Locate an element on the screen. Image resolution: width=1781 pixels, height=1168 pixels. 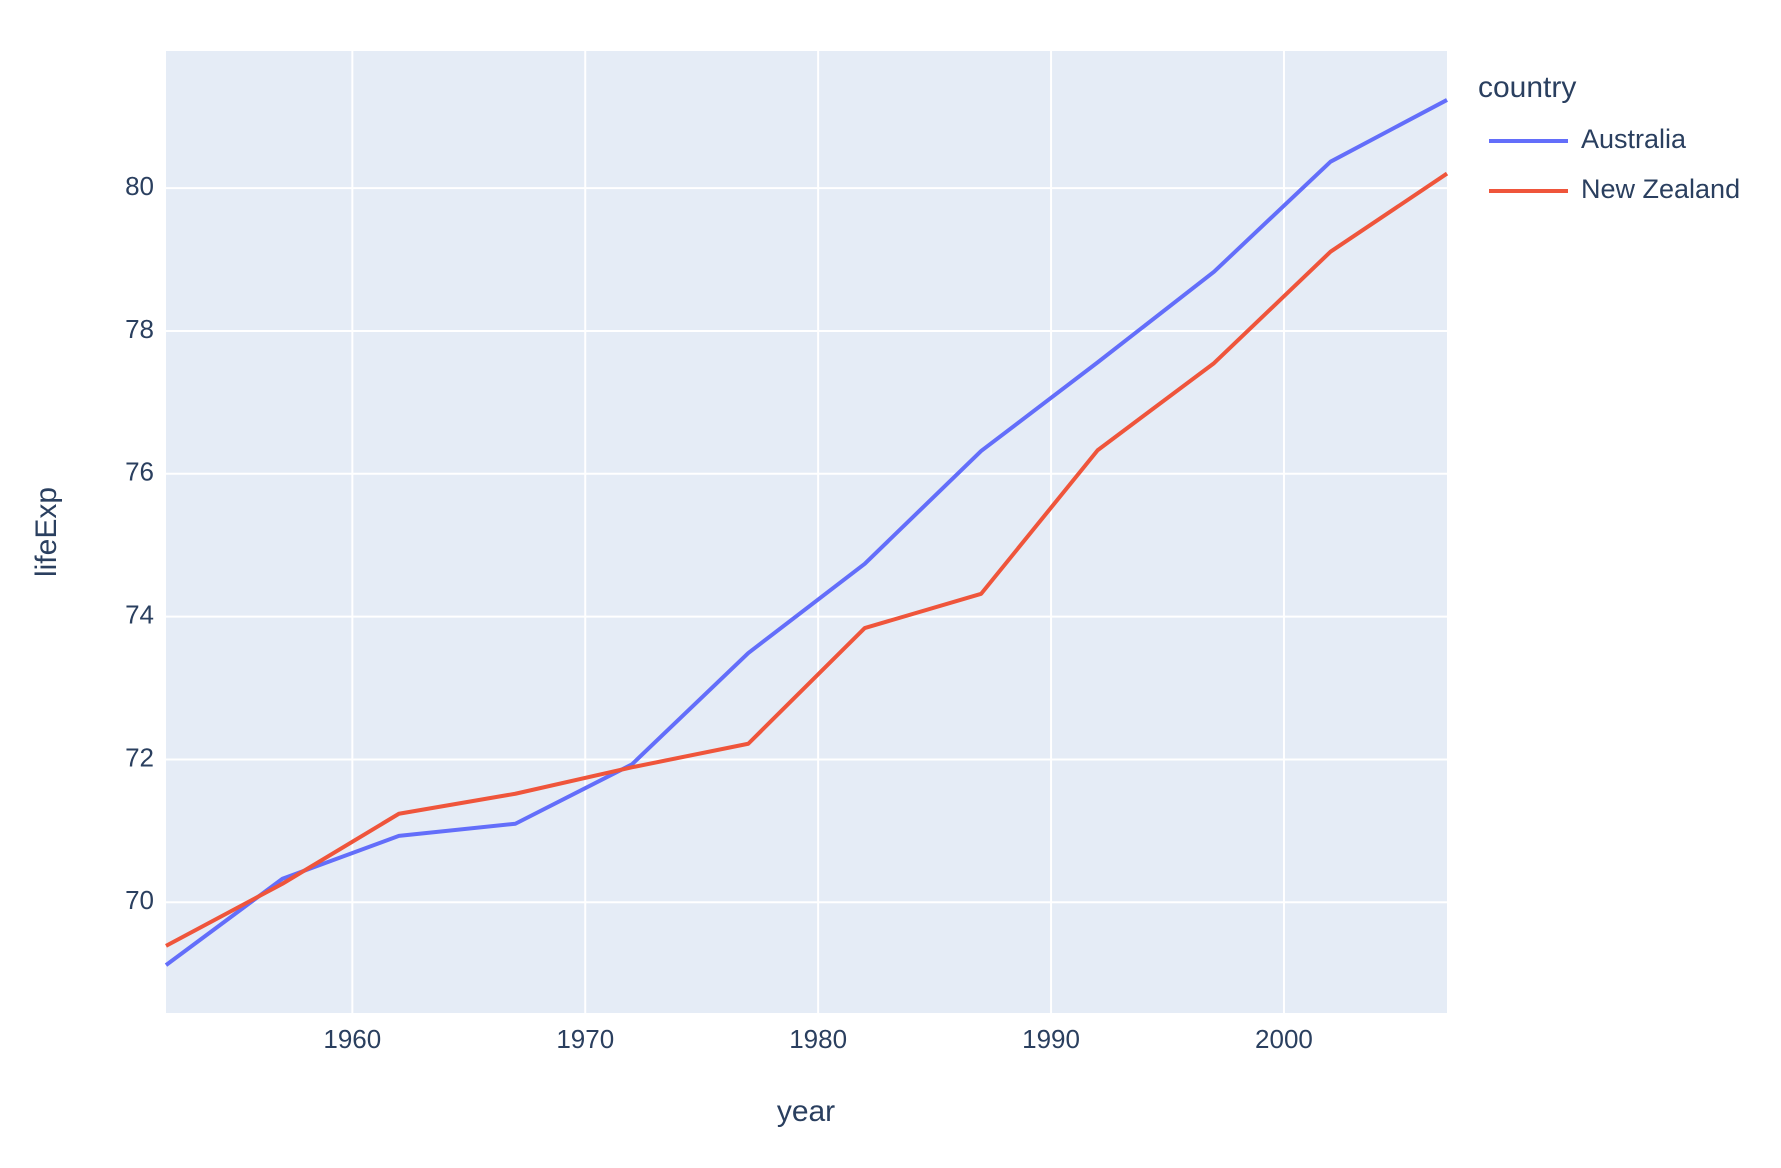
y-tick-label: 70 is located at coordinates (139, 900).